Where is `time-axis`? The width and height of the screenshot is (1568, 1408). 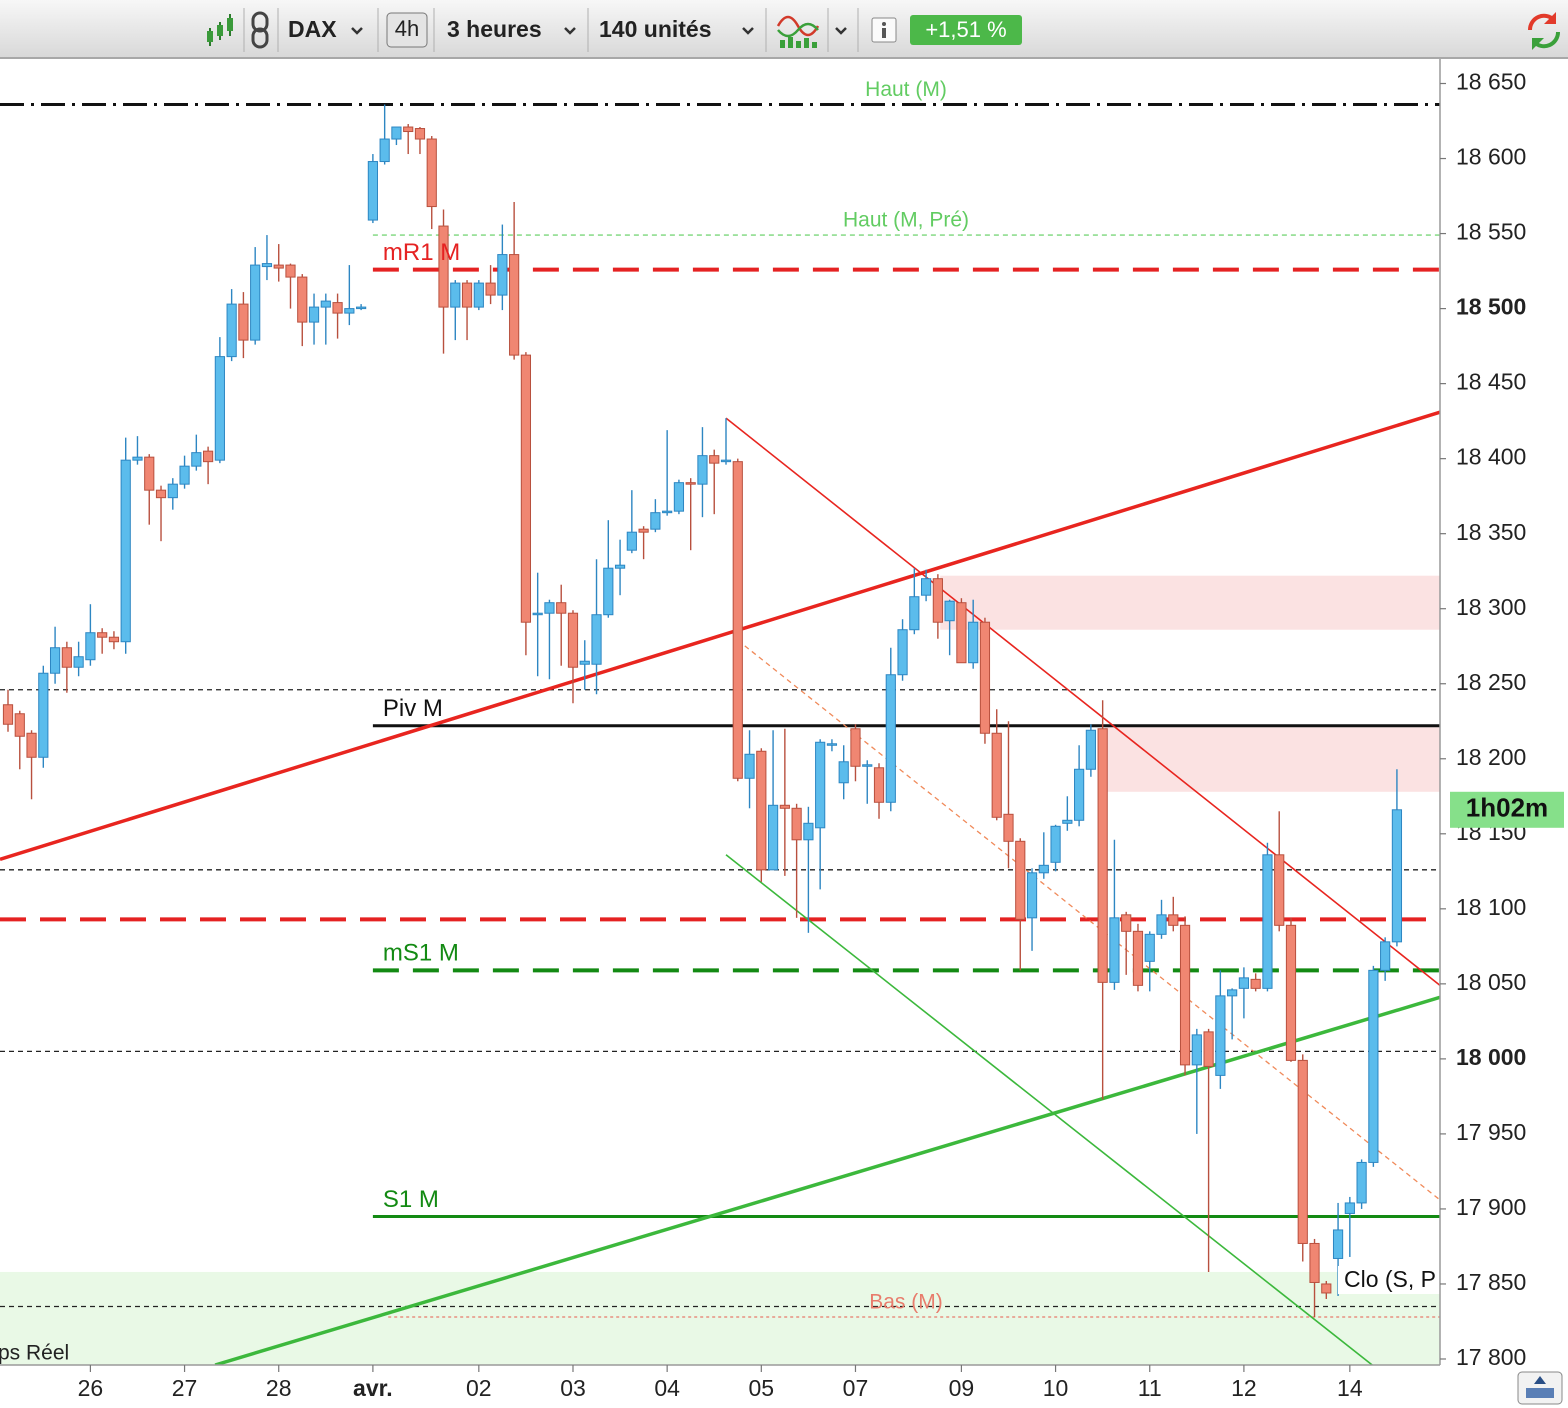
time-axis is located at coordinates (720, 1386).